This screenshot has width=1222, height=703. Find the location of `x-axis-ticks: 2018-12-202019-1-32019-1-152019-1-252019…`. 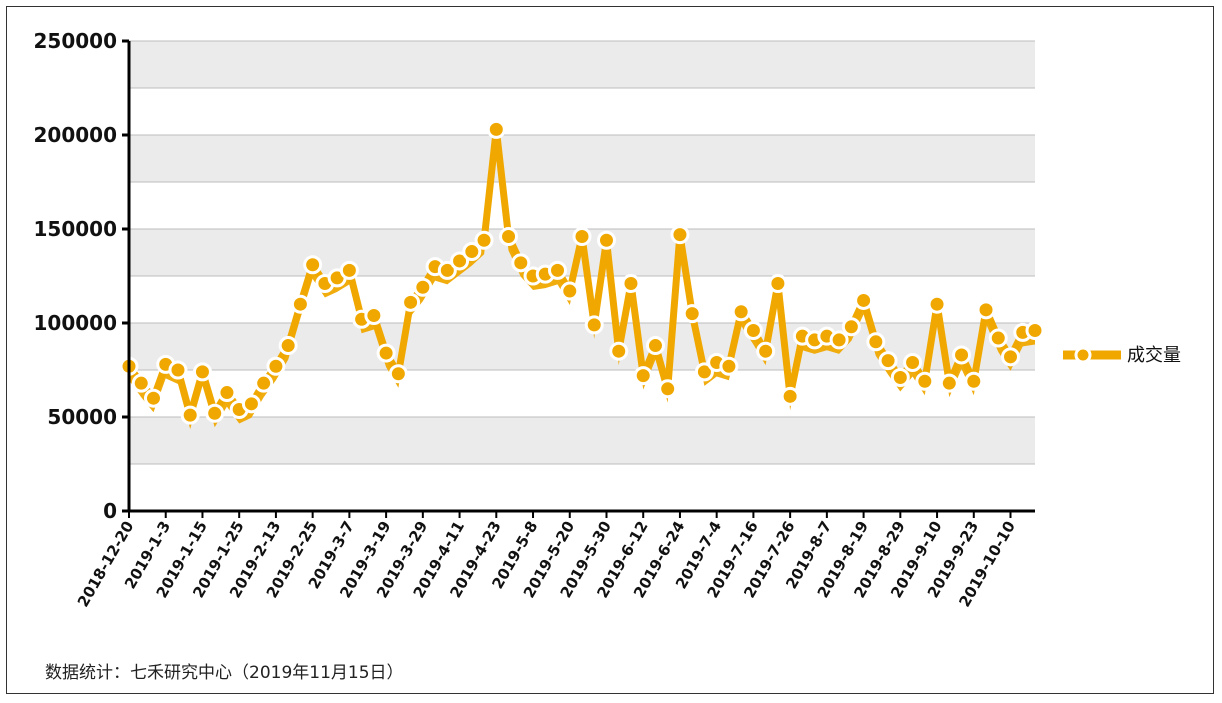

x-axis-ticks: 2018-12-202019-1-32019-1-152019-1-252019… is located at coordinates (546, 560).